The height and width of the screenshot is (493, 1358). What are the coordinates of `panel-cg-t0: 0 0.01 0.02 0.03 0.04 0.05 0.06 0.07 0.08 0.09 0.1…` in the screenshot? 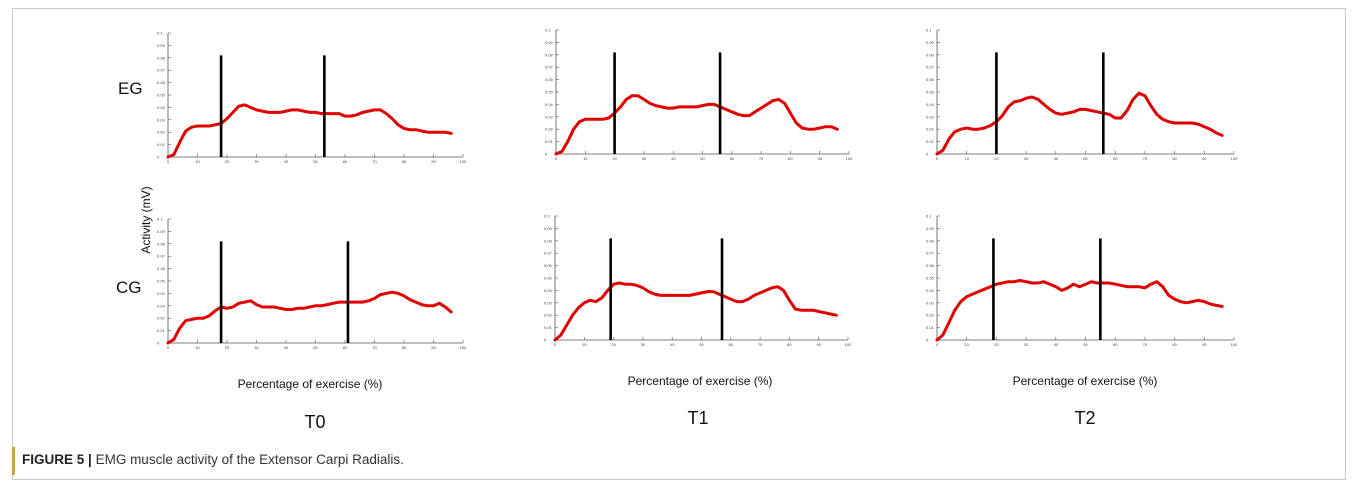 It's located at (312, 284).